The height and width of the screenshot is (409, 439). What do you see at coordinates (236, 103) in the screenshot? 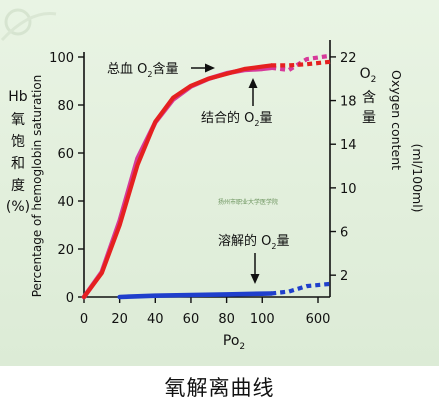
I see `annotation-bound: 结合的 O2量` at bounding box center [236, 103].